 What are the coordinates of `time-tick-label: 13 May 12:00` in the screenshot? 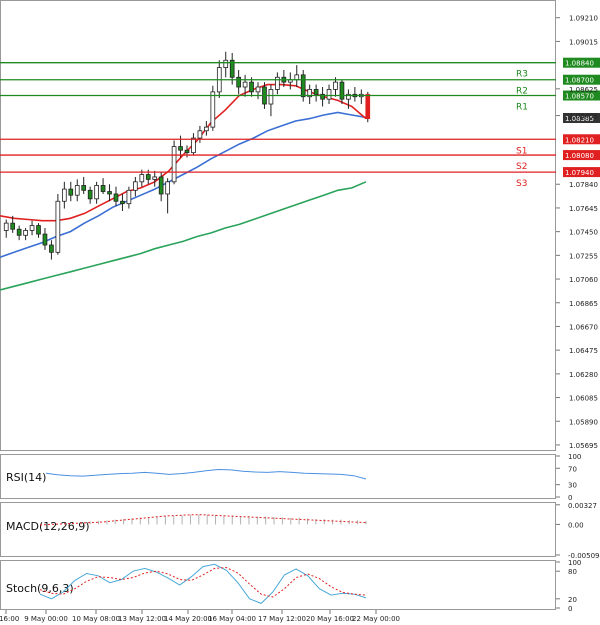 It's located at (142, 619).